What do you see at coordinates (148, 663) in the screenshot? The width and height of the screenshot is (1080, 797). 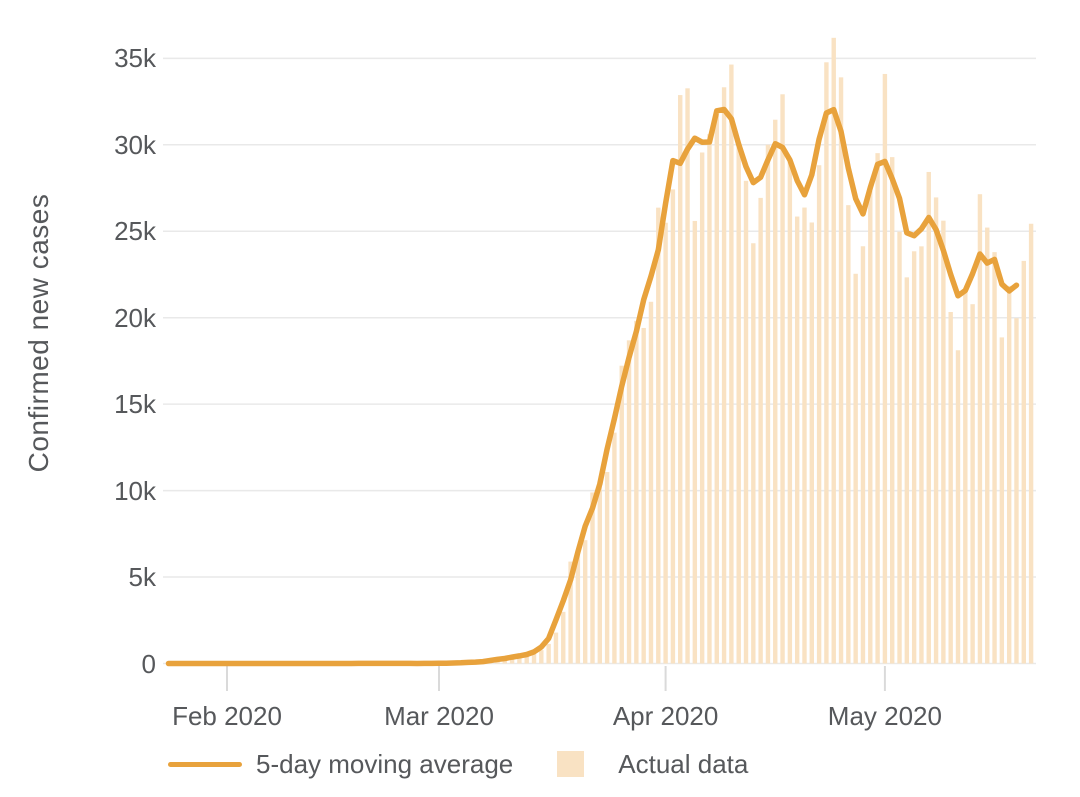 I see `y-tick-label: 0` at bounding box center [148, 663].